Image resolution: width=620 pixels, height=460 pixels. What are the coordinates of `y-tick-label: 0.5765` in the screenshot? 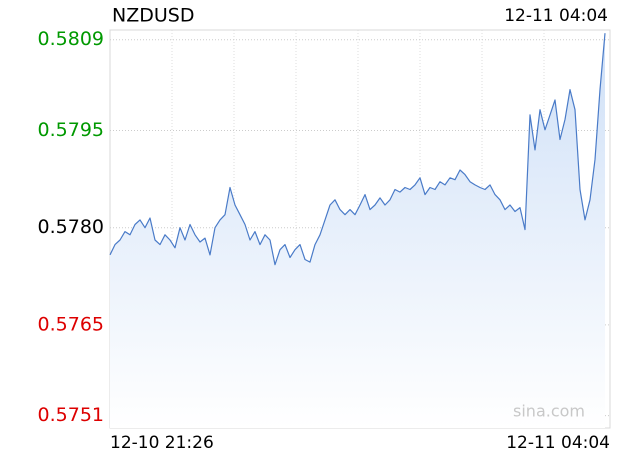 It's located at (71, 324).